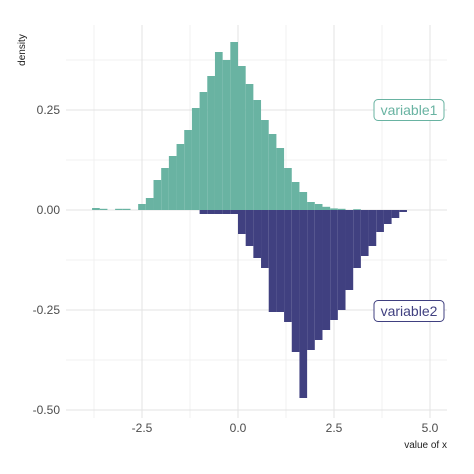  I want to click on series-label-variable1: variable1, so click(409, 110).